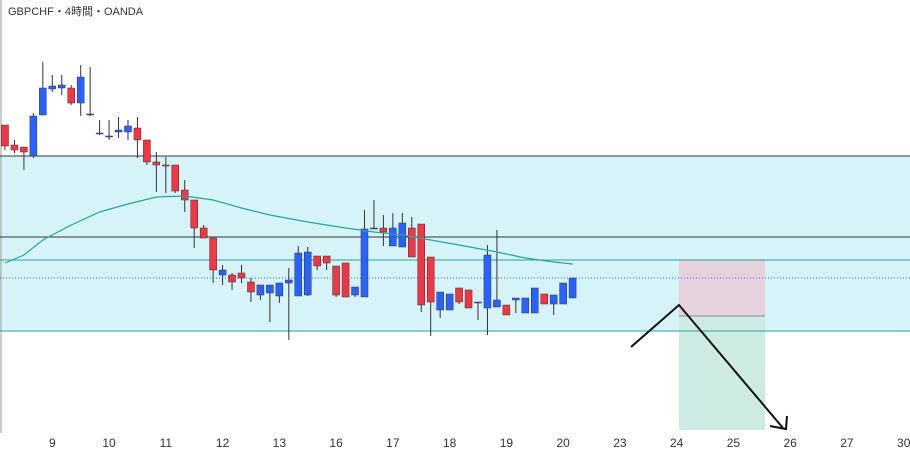 The image size is (910, 458). I want to click on moving-average, so click(288, 230).